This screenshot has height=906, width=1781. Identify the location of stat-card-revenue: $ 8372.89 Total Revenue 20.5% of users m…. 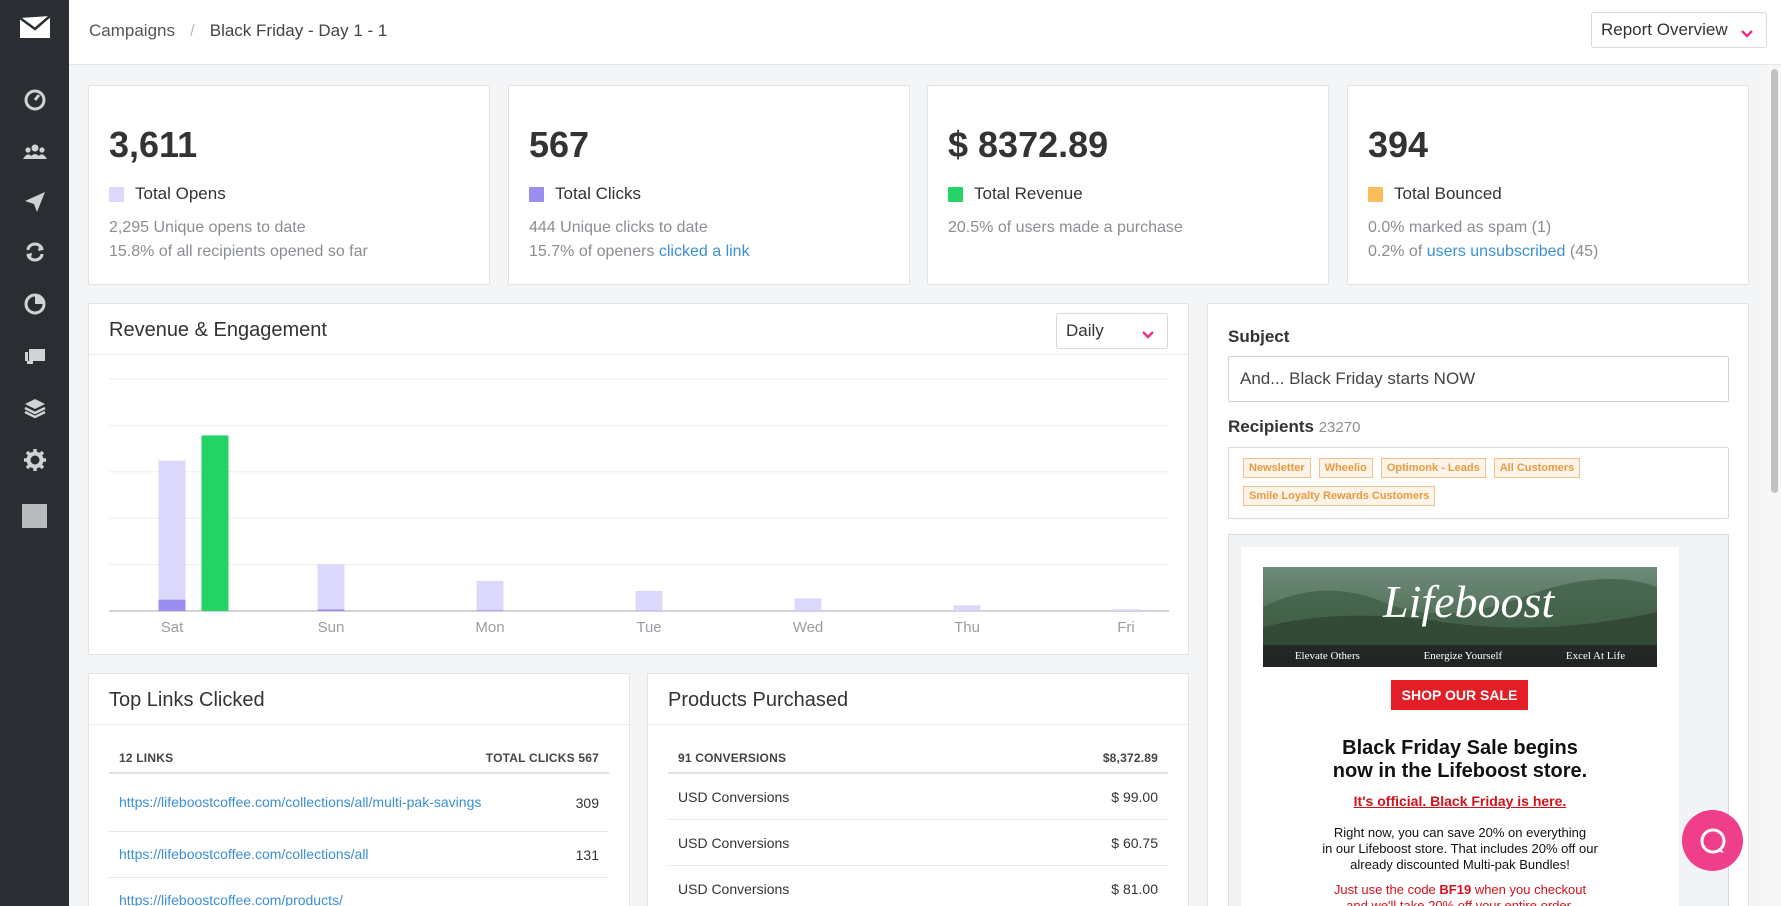
(1128, 185).